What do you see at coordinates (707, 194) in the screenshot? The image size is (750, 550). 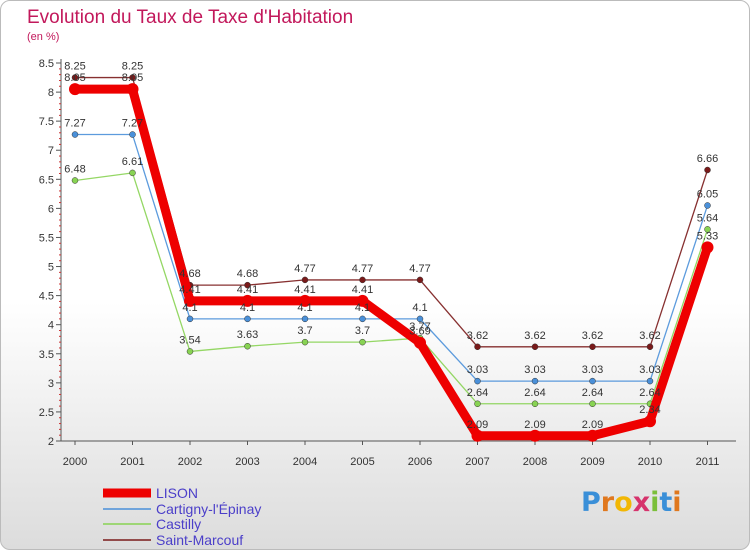 I see `data-label: 6.05` at bounding box center [707, 194].